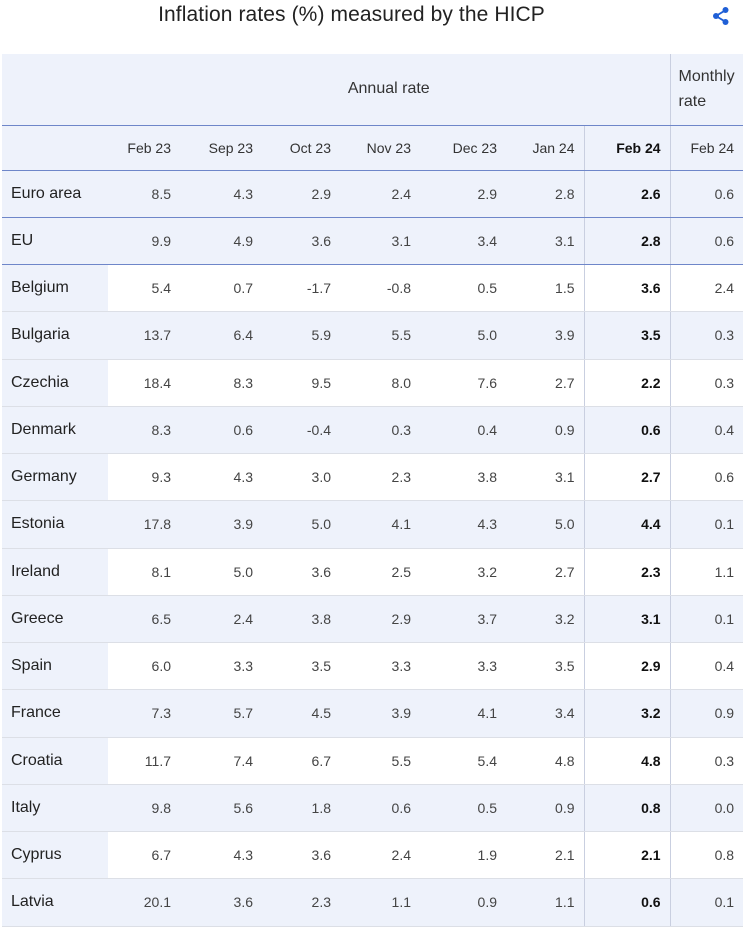 This screenshot has height=927, width=753. I want to click on table-cell: 0.8, so click(707, 855).